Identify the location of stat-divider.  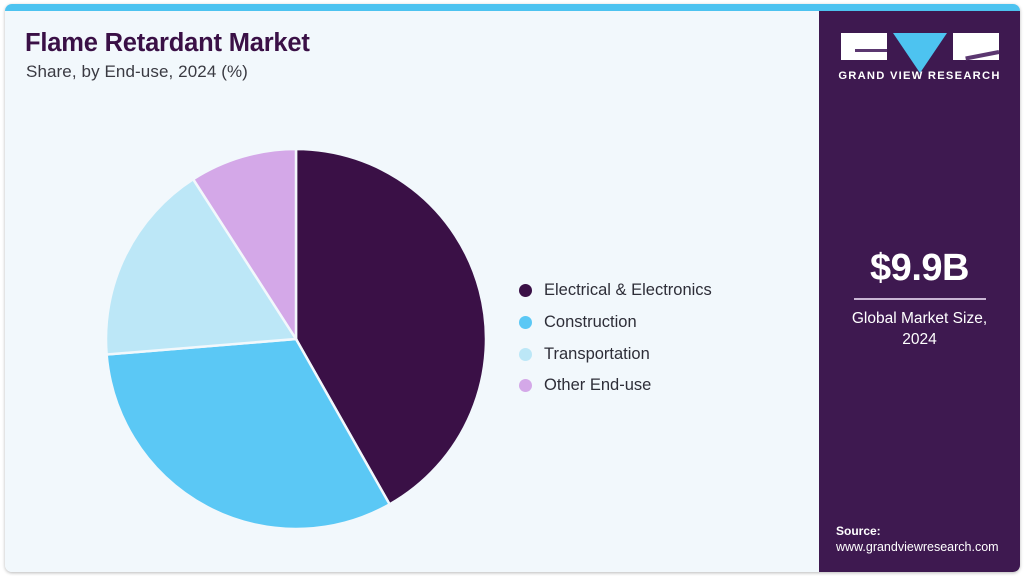
(919, 299).